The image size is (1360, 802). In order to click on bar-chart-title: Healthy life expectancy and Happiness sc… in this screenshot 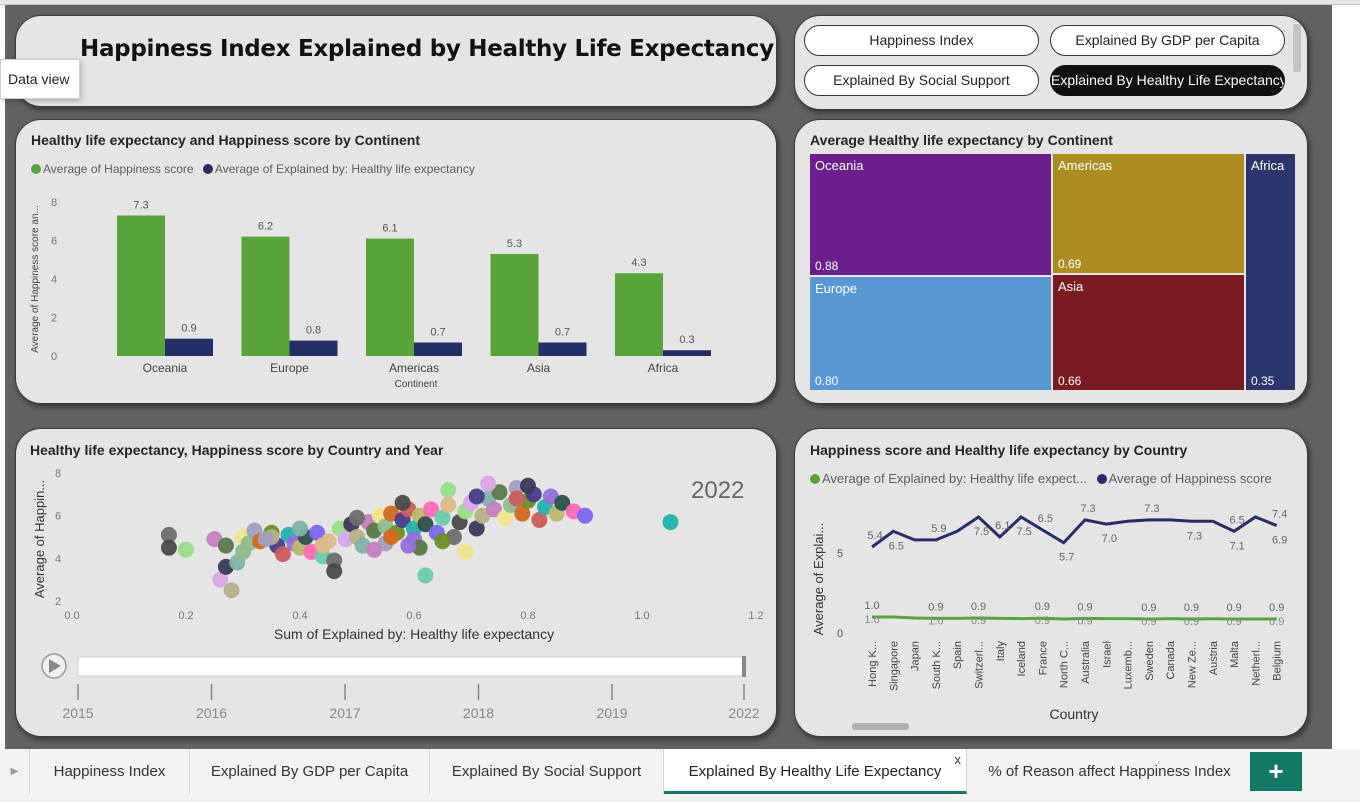, I will do `click(225, 140)`.